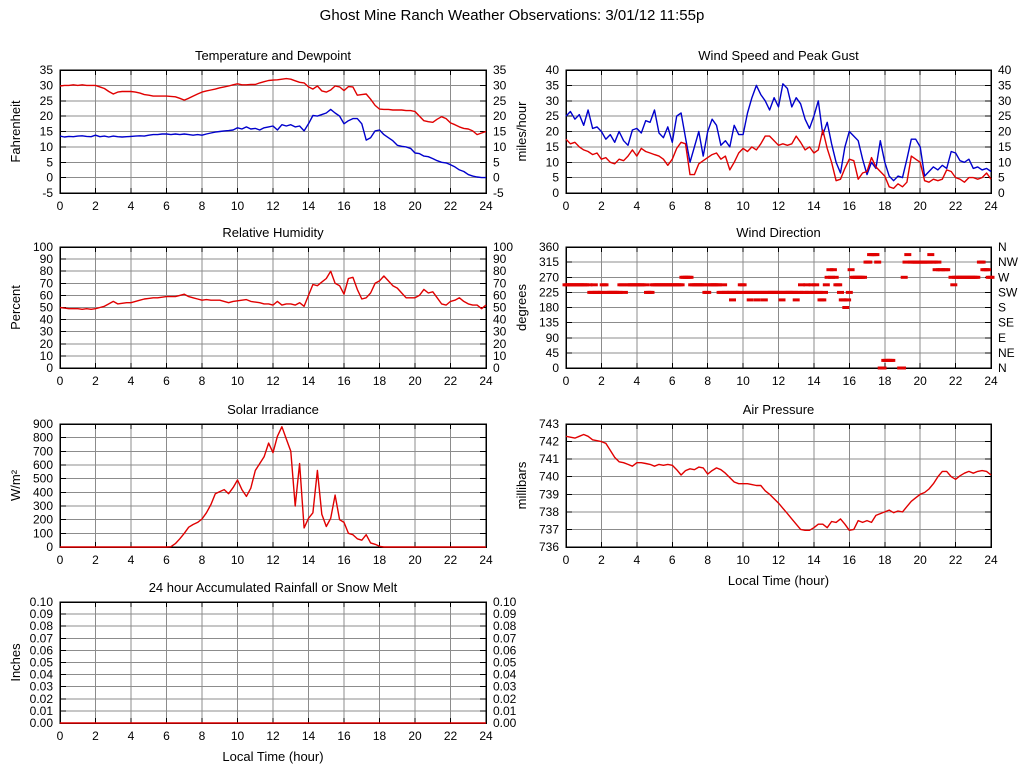  I want to click on y-tick-label-right: 25, so click(500, 101).